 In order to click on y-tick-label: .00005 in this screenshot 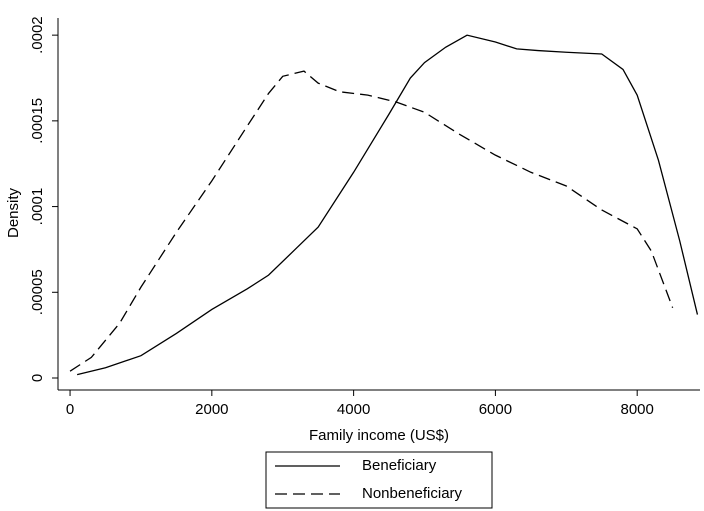, I will do `click(37, 292)`.